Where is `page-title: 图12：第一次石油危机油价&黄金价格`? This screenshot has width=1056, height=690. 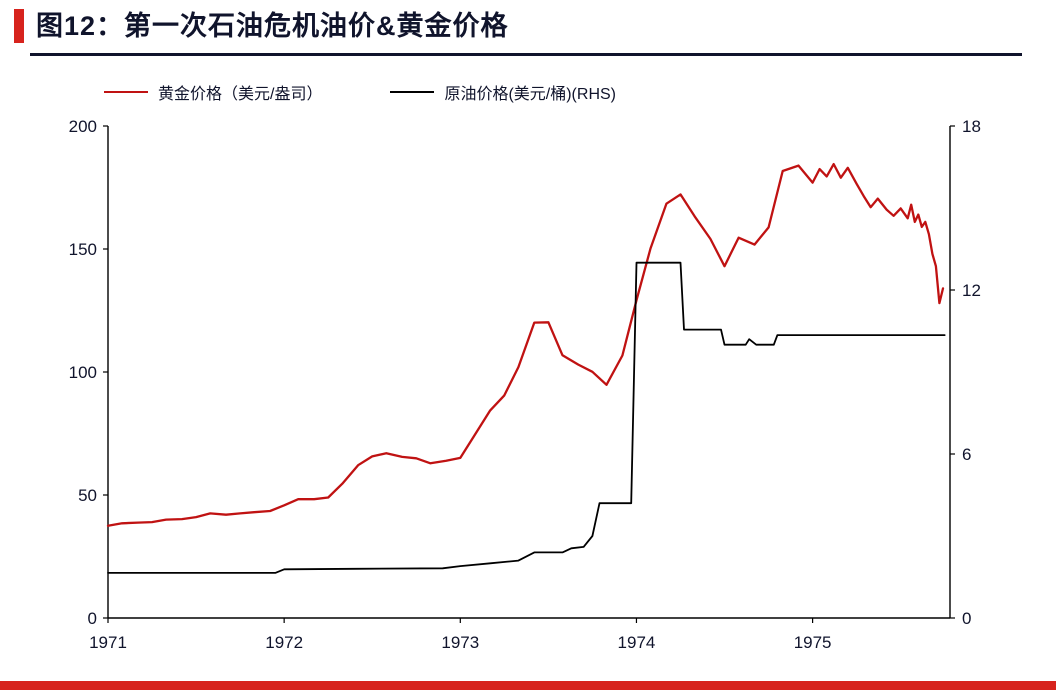
page-title: 图12：第一次石油危机油价&黄金价格 is located at coordinates (272, 23).